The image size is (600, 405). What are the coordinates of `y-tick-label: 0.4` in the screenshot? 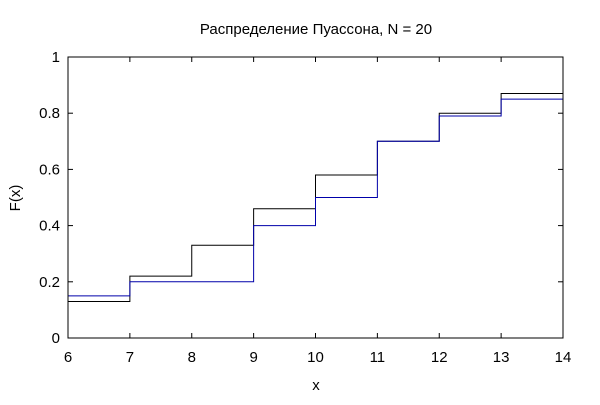 It's located at (49, 226).